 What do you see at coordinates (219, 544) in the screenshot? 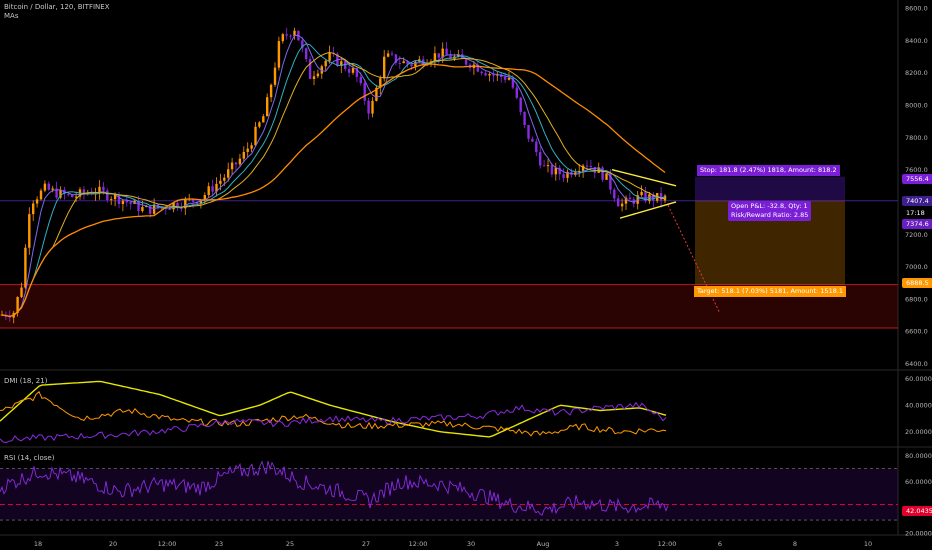
I see `time-tick-label: 23` at bounding box center [219, 544].